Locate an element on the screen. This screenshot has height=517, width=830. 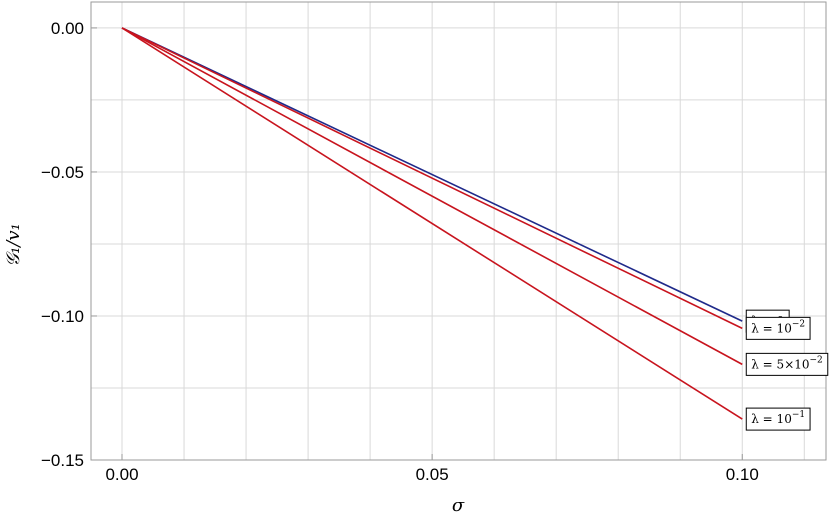
y-axis-label: 𝒢₁/v₁ is located at coordinates (13, 244).